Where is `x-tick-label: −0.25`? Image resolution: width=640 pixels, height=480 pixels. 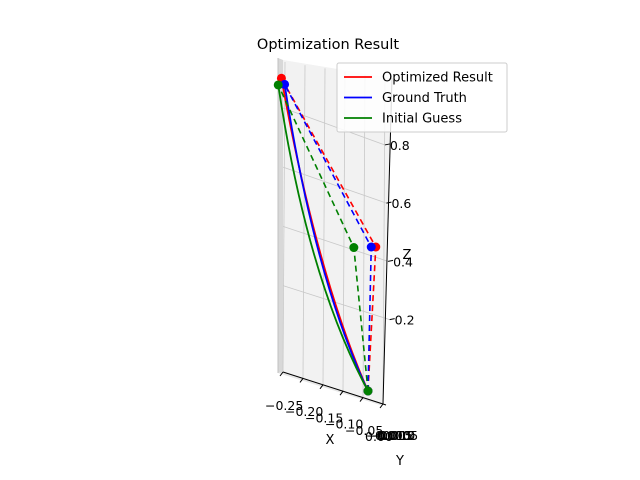
x-tick-label: −0.25 is located at coordinates (284, 405).